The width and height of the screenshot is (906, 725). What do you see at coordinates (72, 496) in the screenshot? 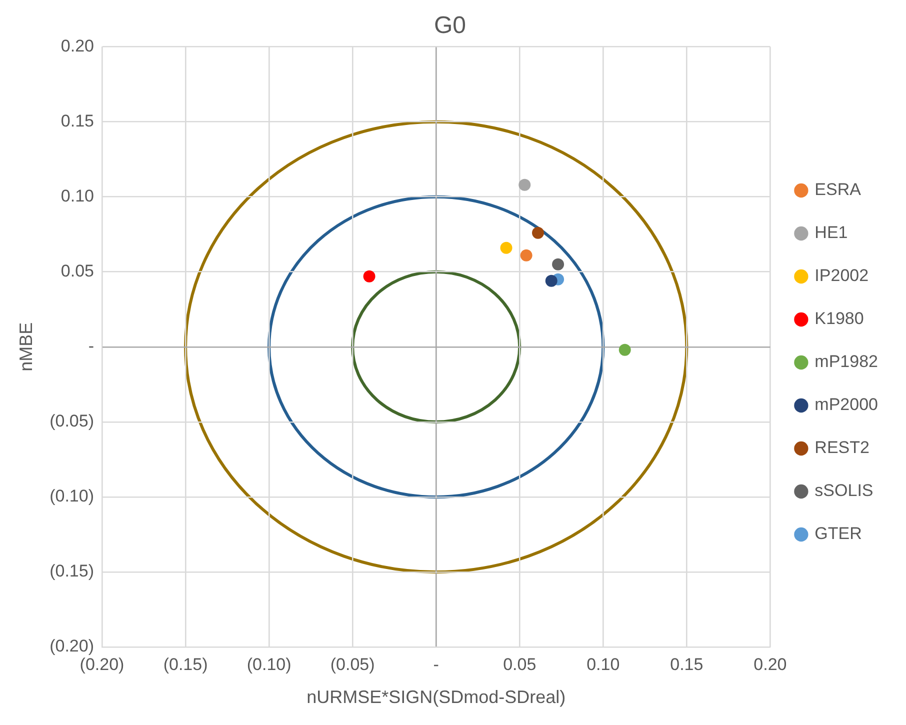
I see `y-tick-label: (0.10)` at bounding box center [72, 496].